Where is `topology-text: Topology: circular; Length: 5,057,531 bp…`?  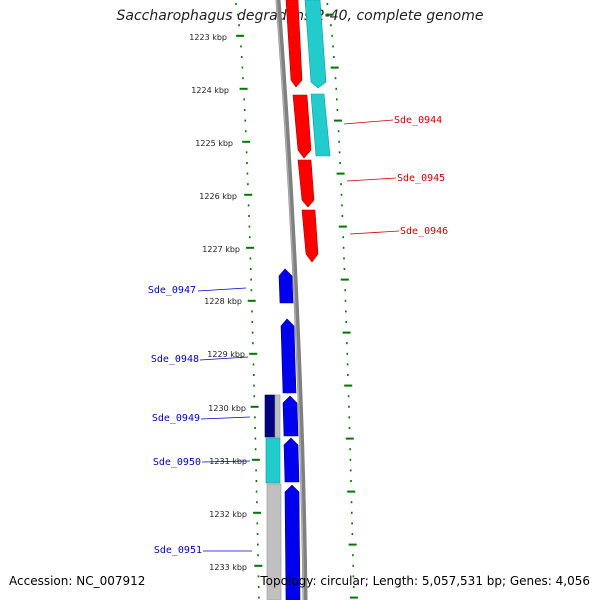
topology-text: Topology: circular; Length: 5,057,531 bp… is located at coordinates (425, 581).